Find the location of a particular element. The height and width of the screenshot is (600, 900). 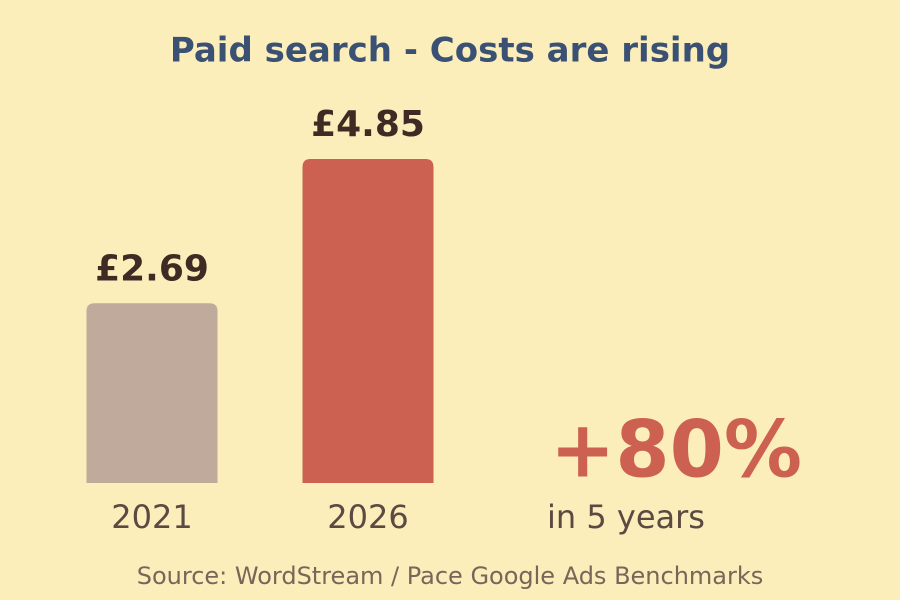

annotation-note: in 5 years is located at coordinates (626, 517).